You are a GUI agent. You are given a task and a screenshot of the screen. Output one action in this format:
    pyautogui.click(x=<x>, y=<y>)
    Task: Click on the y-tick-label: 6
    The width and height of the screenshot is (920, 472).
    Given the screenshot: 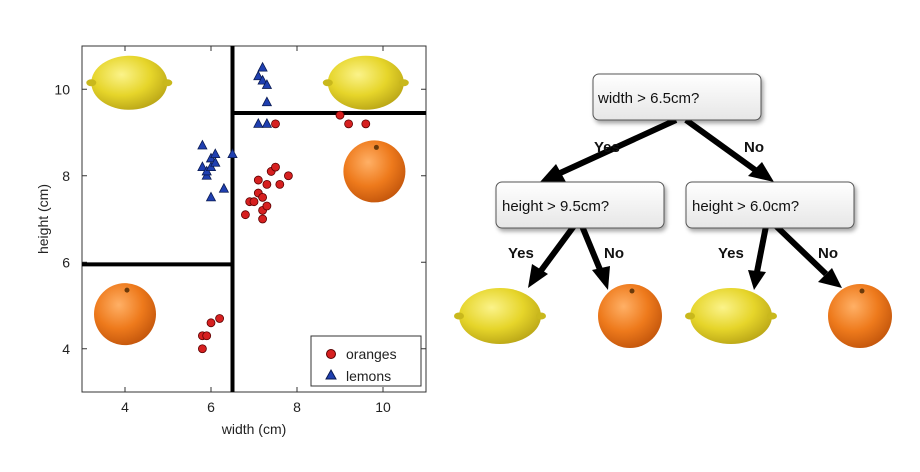 What is the action you would take?
    pyautogui.click(x=66, y=262)
    